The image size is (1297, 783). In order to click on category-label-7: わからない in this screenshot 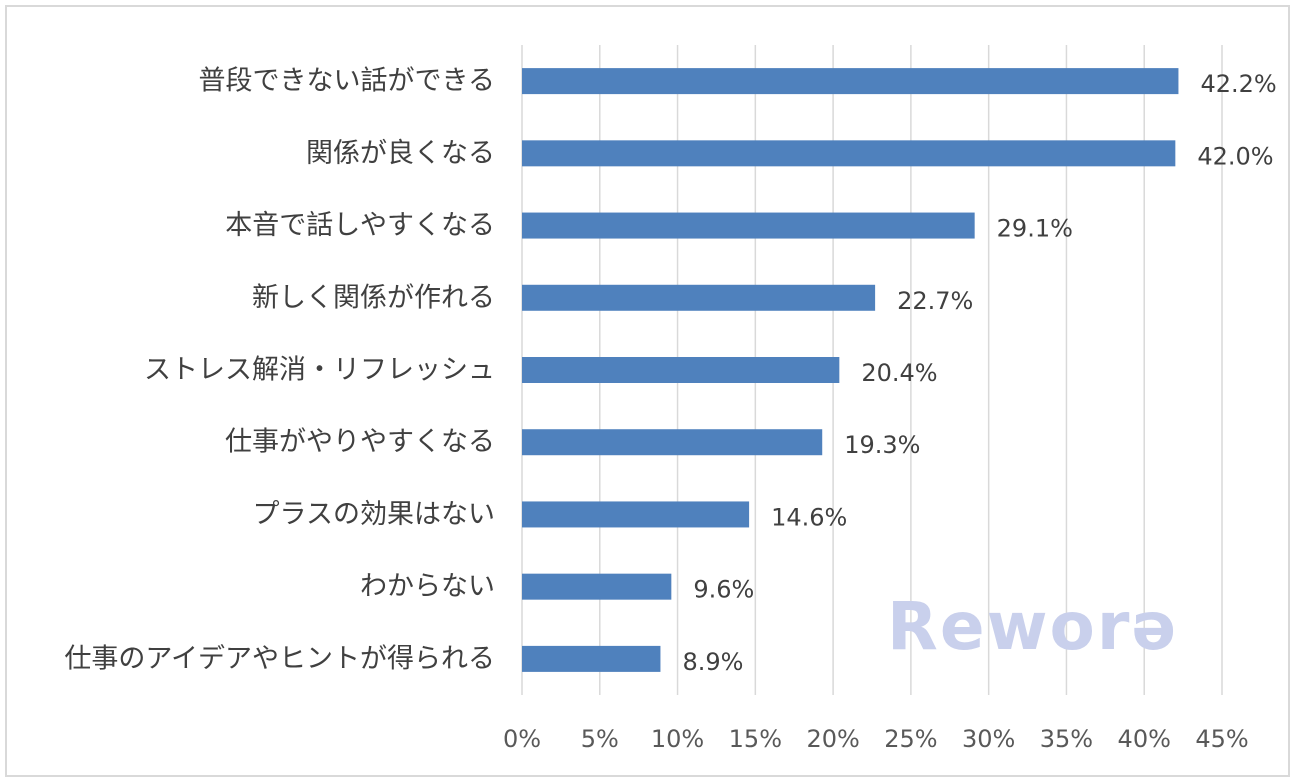, I will do `click(427, 586)`.